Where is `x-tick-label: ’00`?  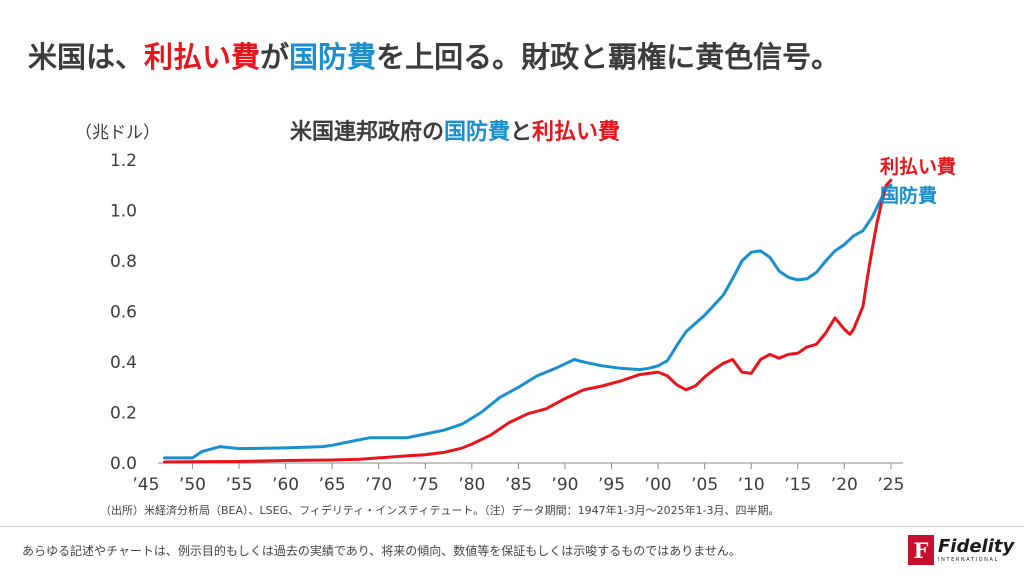 x-tick-label: ’00 is located at coordinates (658, 485).